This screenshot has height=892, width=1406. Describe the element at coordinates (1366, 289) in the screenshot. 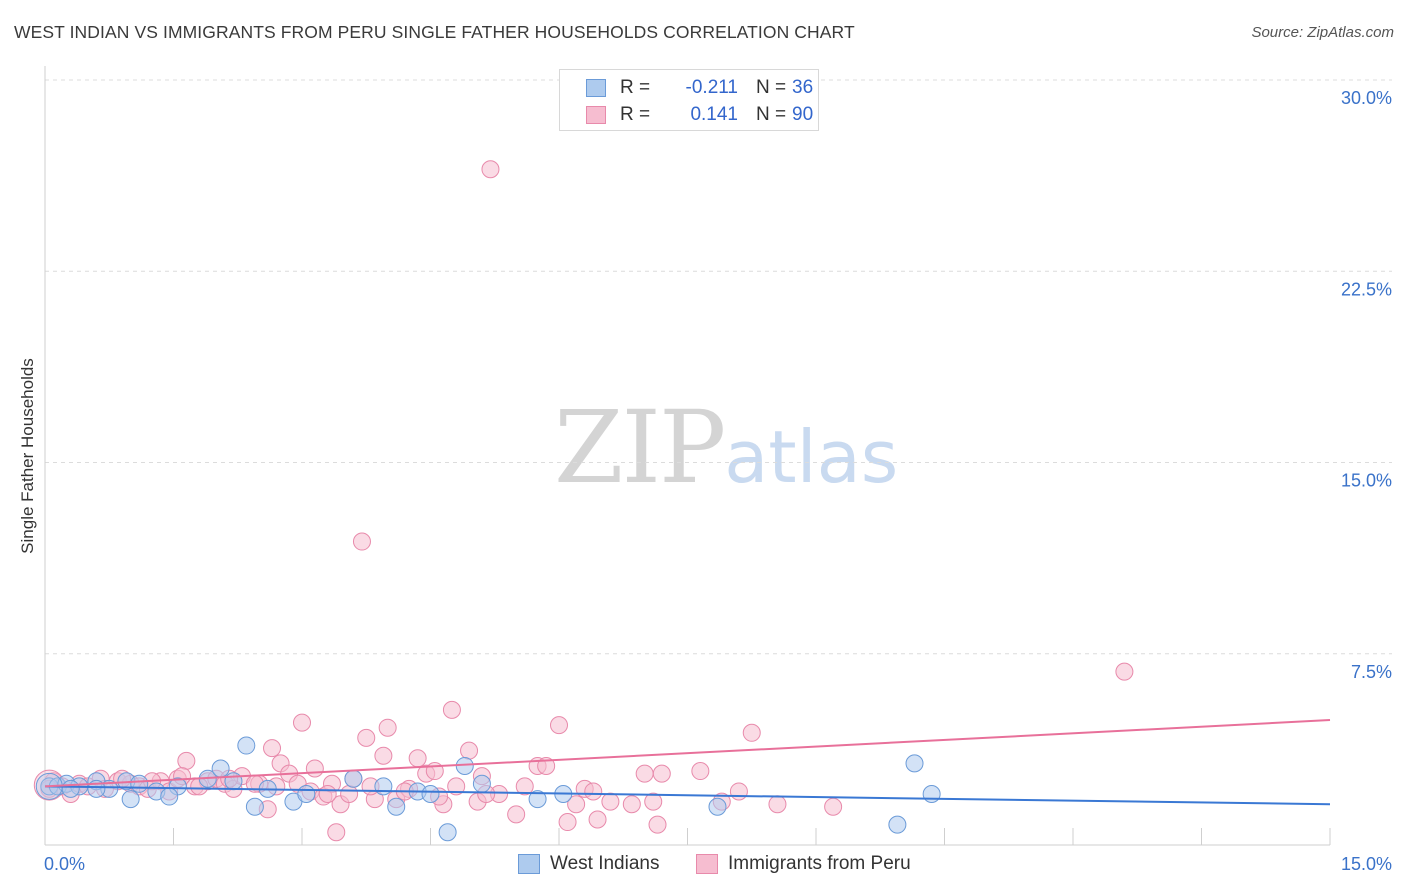

I see `y-tick-label: 22.5%` at that location.